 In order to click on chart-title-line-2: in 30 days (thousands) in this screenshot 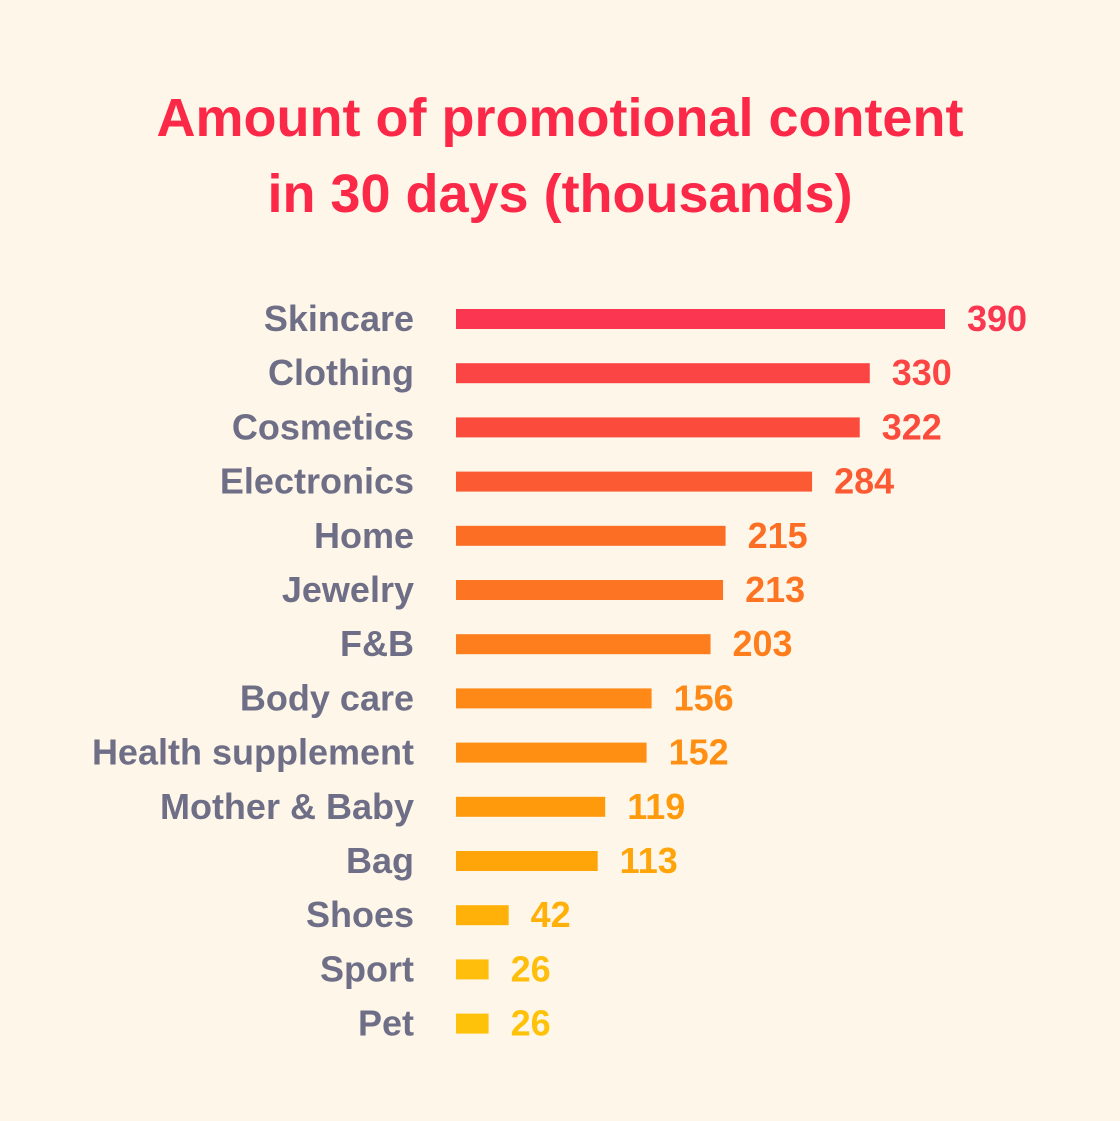, I will do `click(560, 194)`.